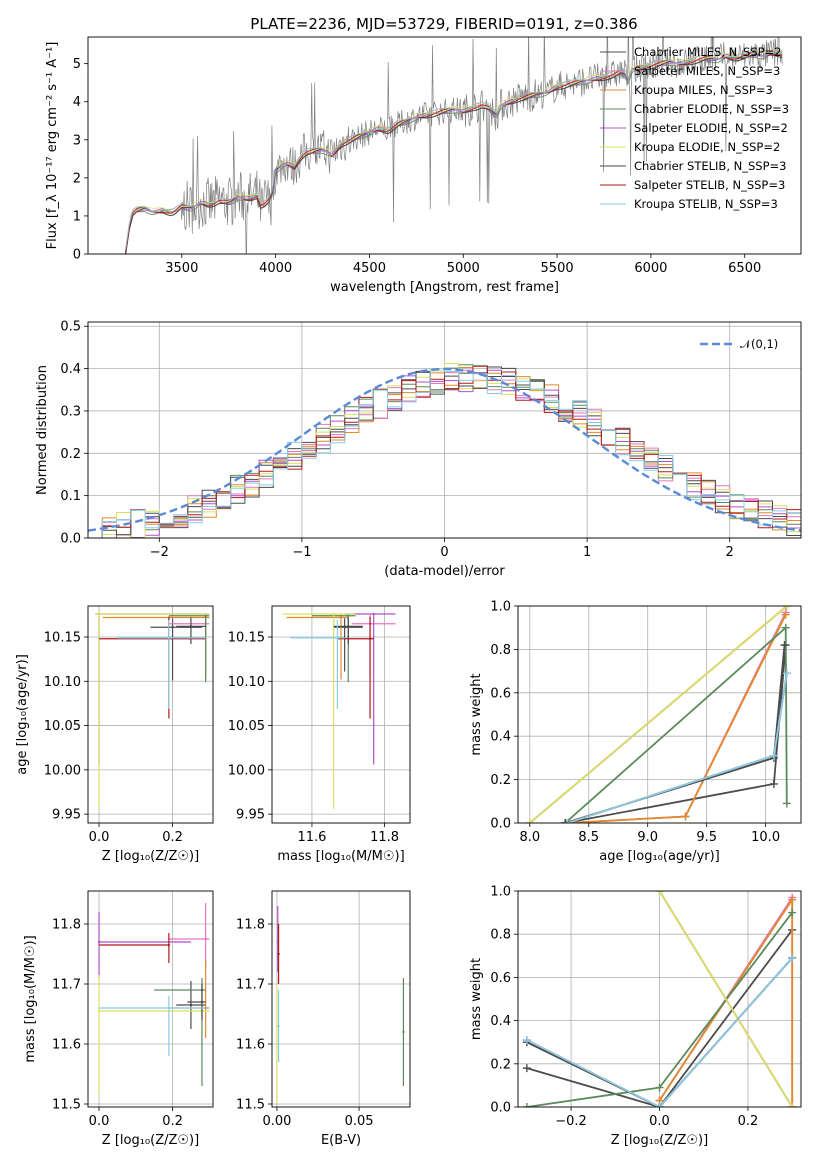 The image size is (819, 1170). Describe the element at coordinates (557, 268) in the screenshot. I see `x-tick-label: 5500` at that location.